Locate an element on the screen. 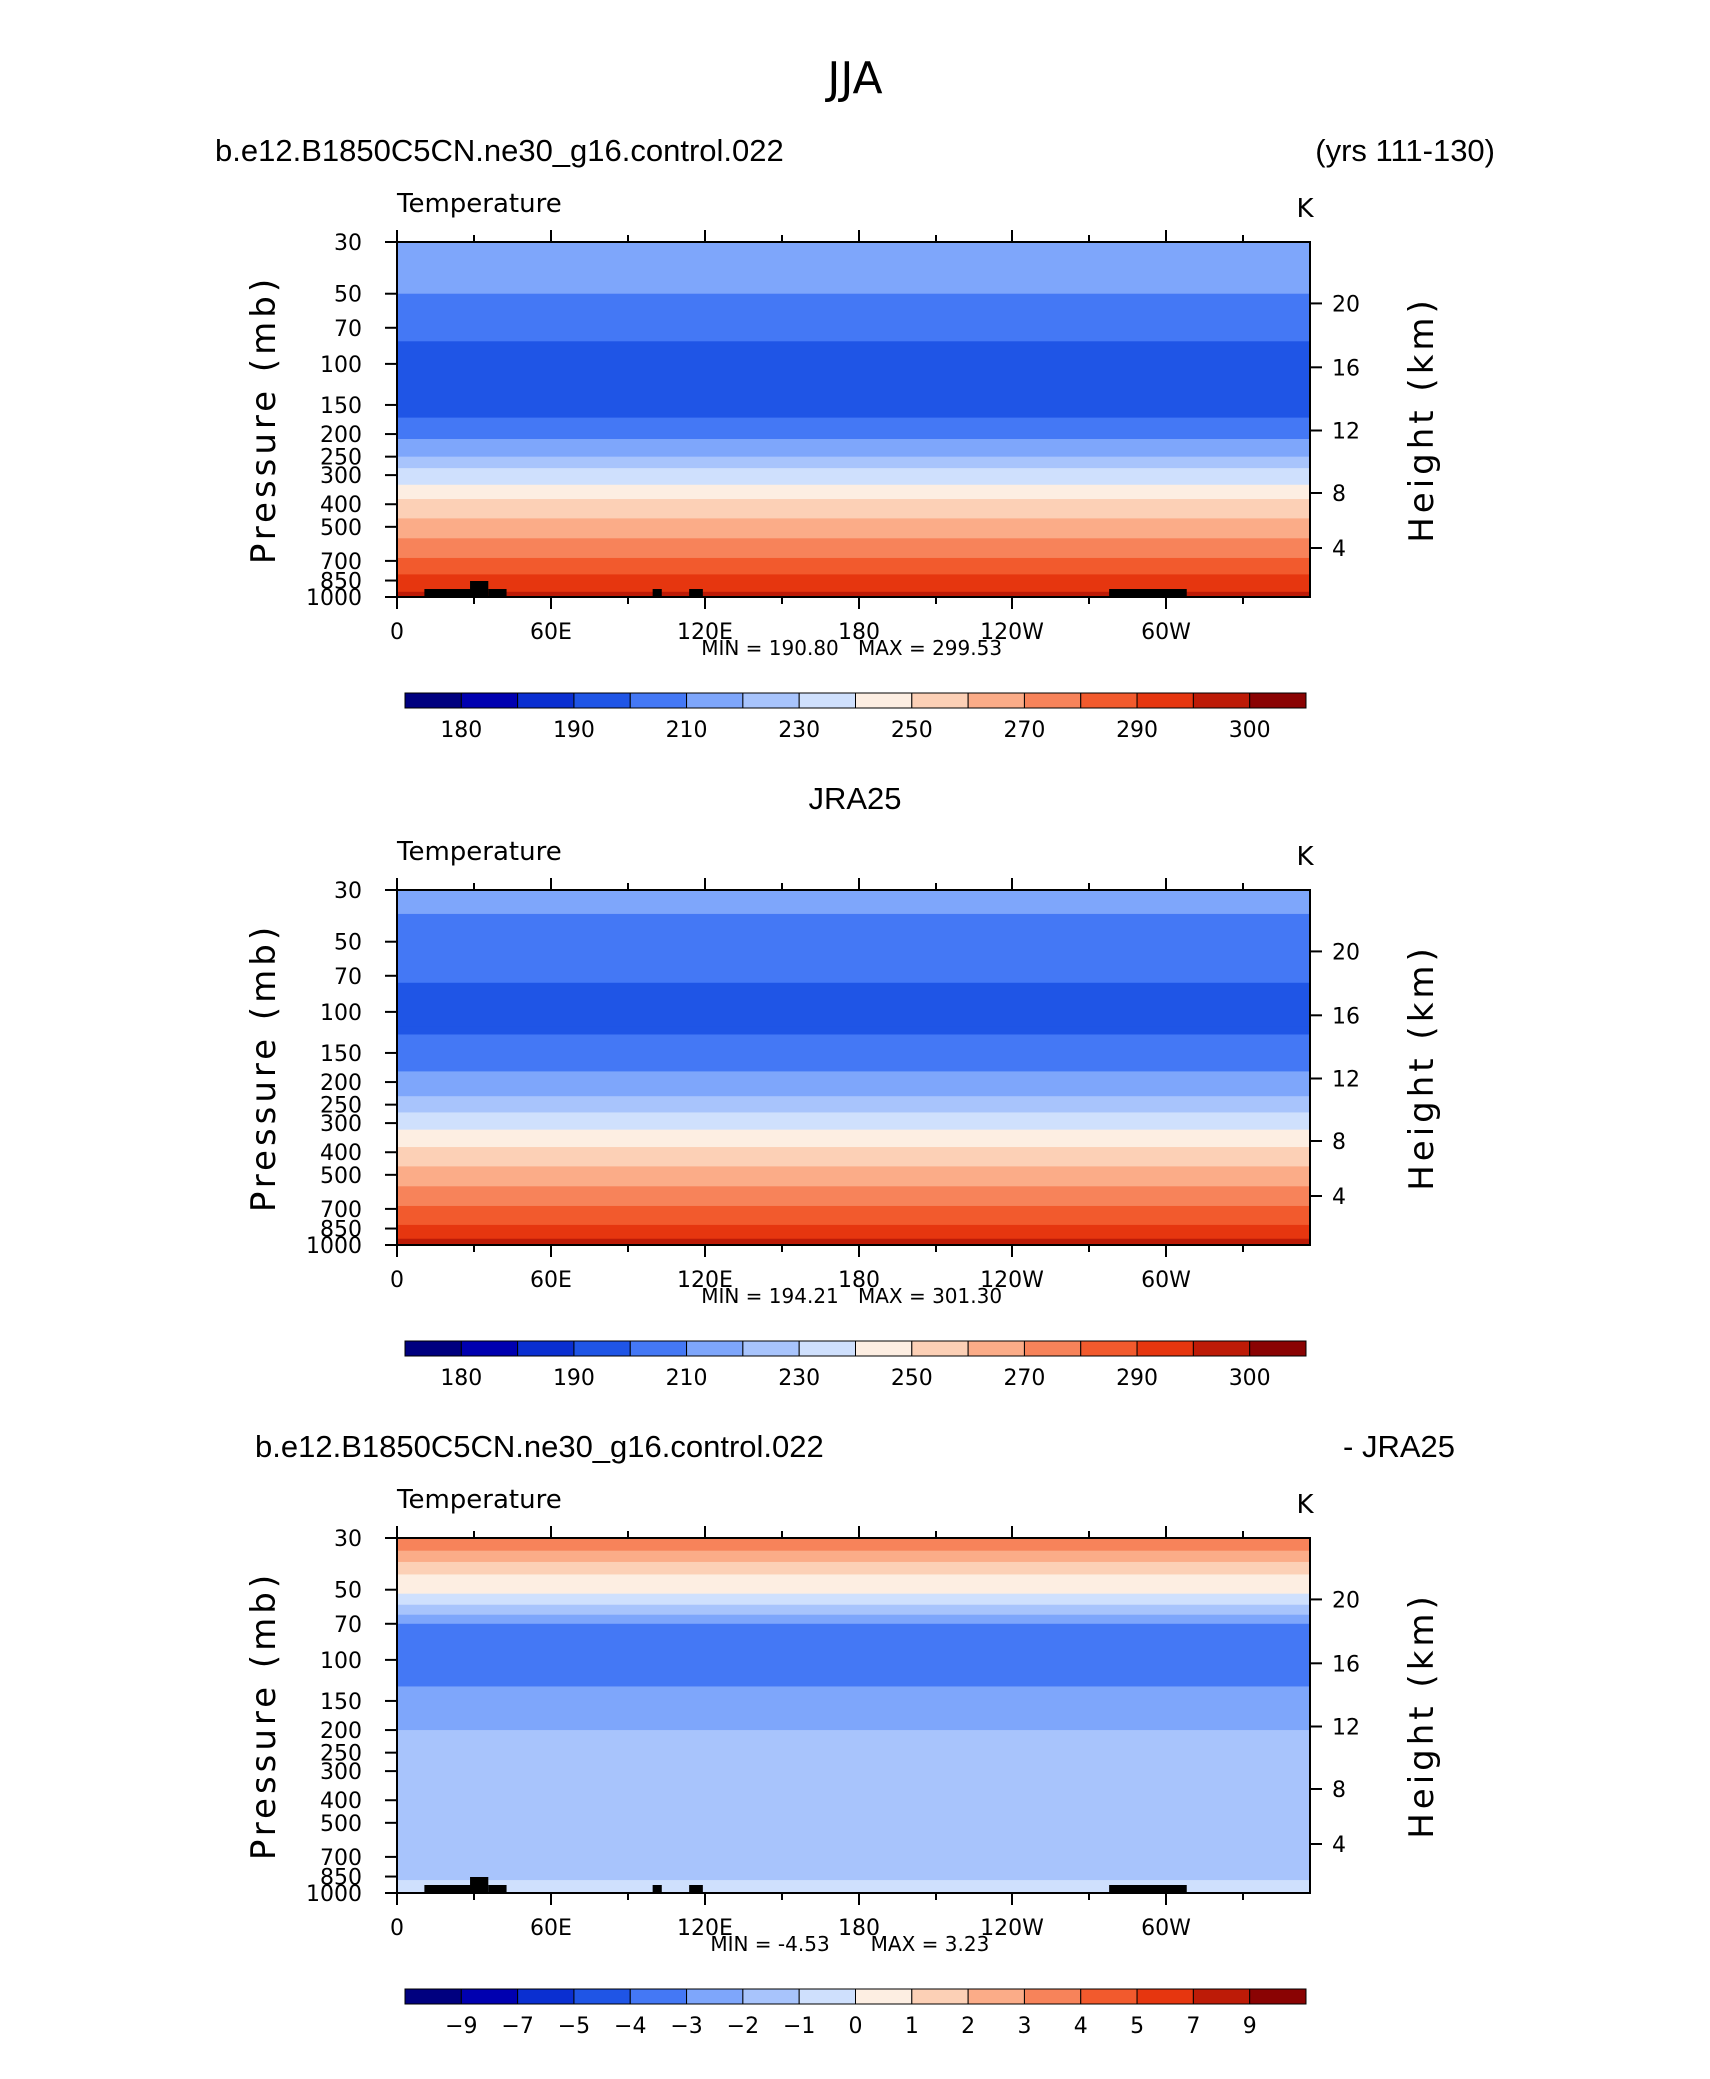 This screenshot has width=1710, height=2079. colorbar-label: −5 is located at coordinates (574, 2026).